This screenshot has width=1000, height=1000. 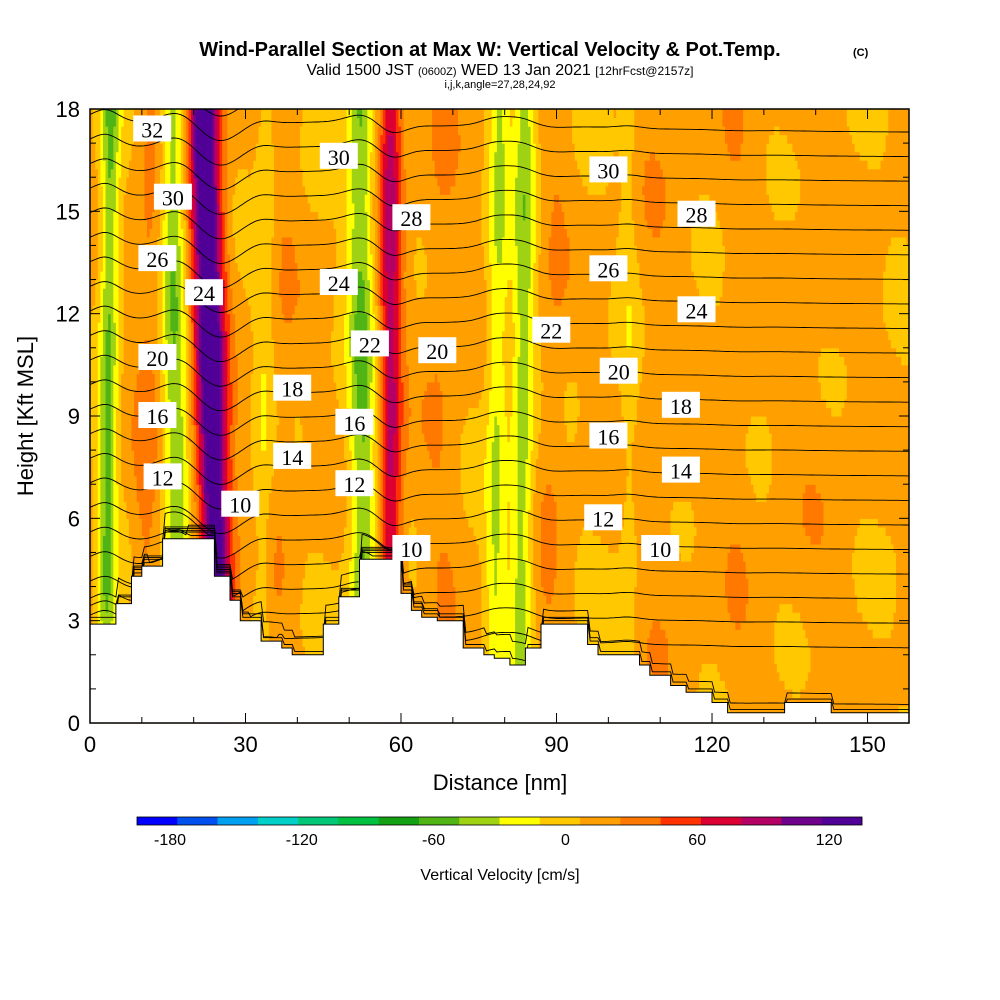 I want to click on contour-label-text: 24, so click(x=697, y=310).